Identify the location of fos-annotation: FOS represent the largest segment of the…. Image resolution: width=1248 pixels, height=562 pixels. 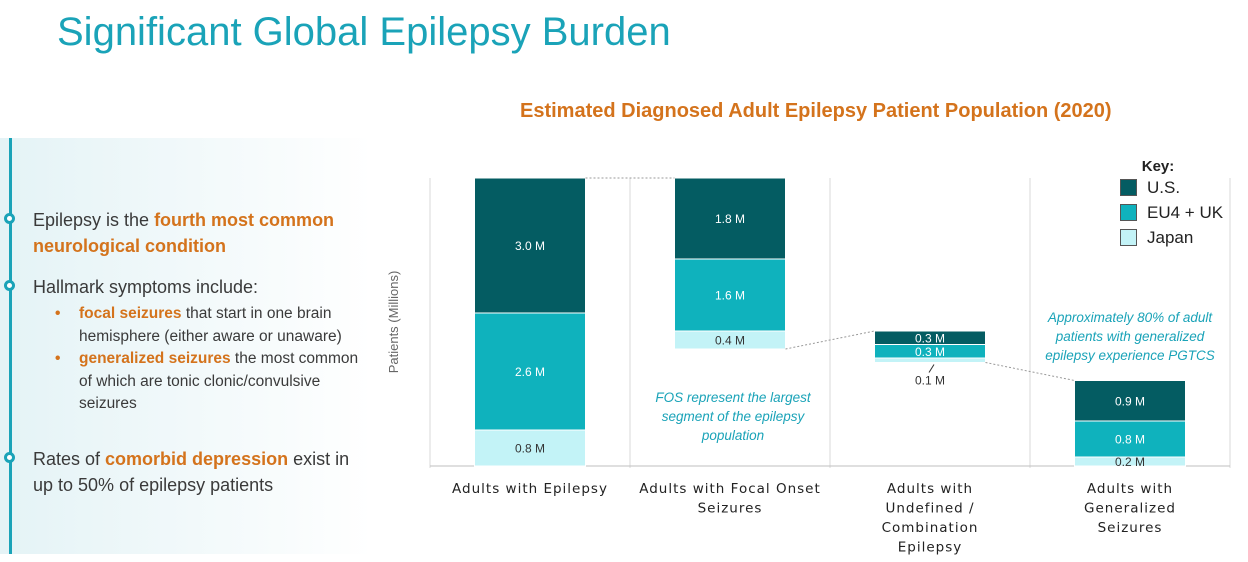
(733, 416).